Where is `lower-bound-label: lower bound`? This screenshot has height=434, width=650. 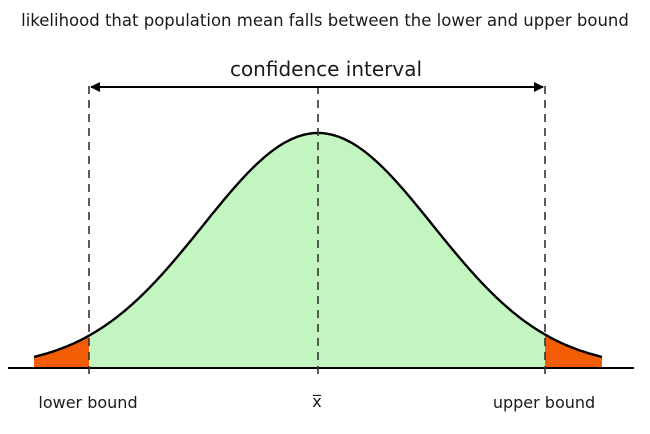 lower-bound-label: lower bound is located at coordinates (87, 402).